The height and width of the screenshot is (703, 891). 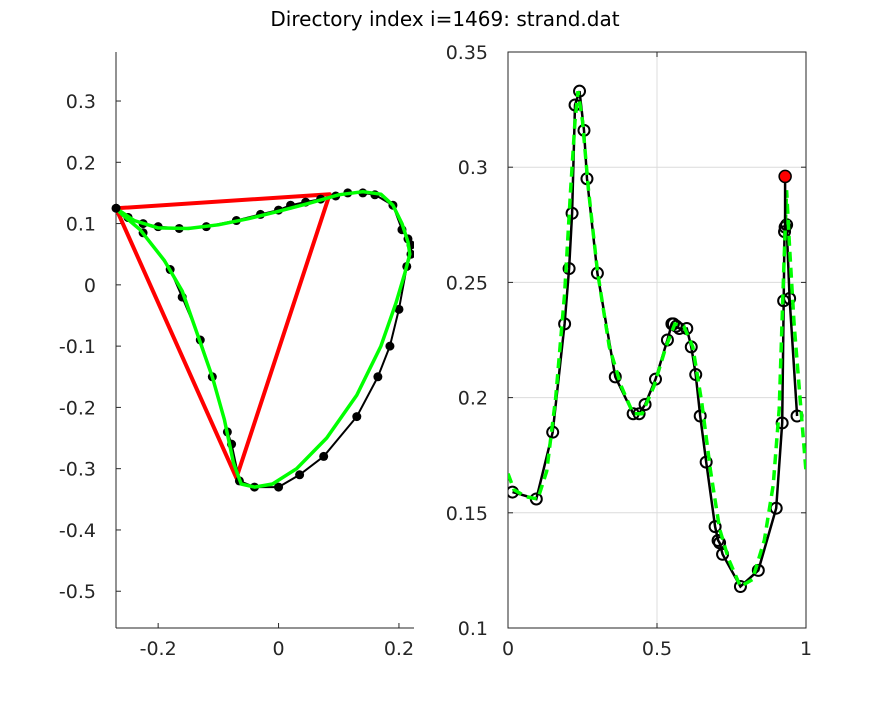 I want to click on data-layer, so click(x=265, y=340).